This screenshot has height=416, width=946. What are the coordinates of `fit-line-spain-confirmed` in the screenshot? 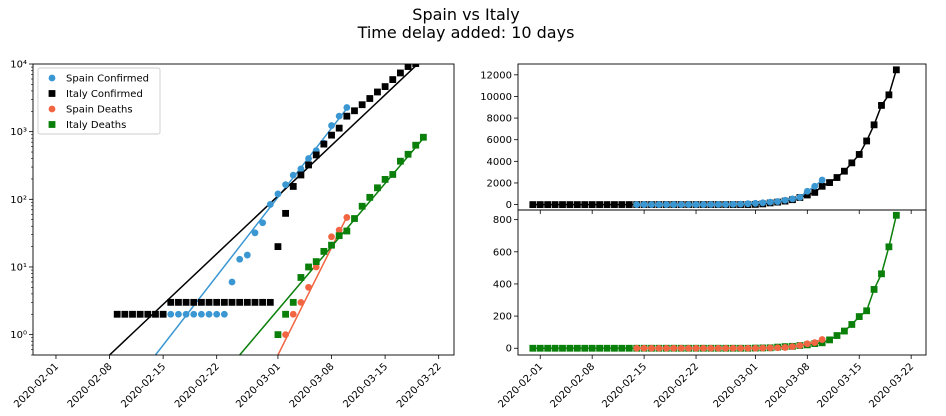 It's located at (251, 231).